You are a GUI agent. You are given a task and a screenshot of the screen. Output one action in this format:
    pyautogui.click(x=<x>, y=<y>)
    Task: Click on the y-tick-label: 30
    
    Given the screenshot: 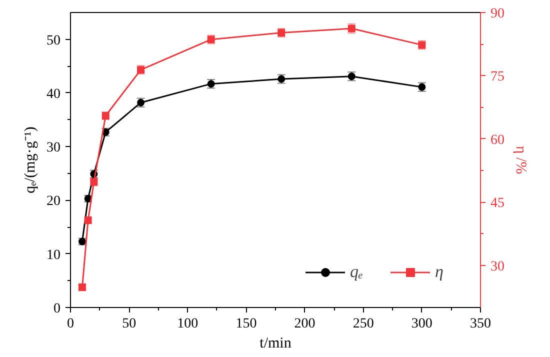 What is the action you would take?
    pyautogui.click(x=53, y=148)
    